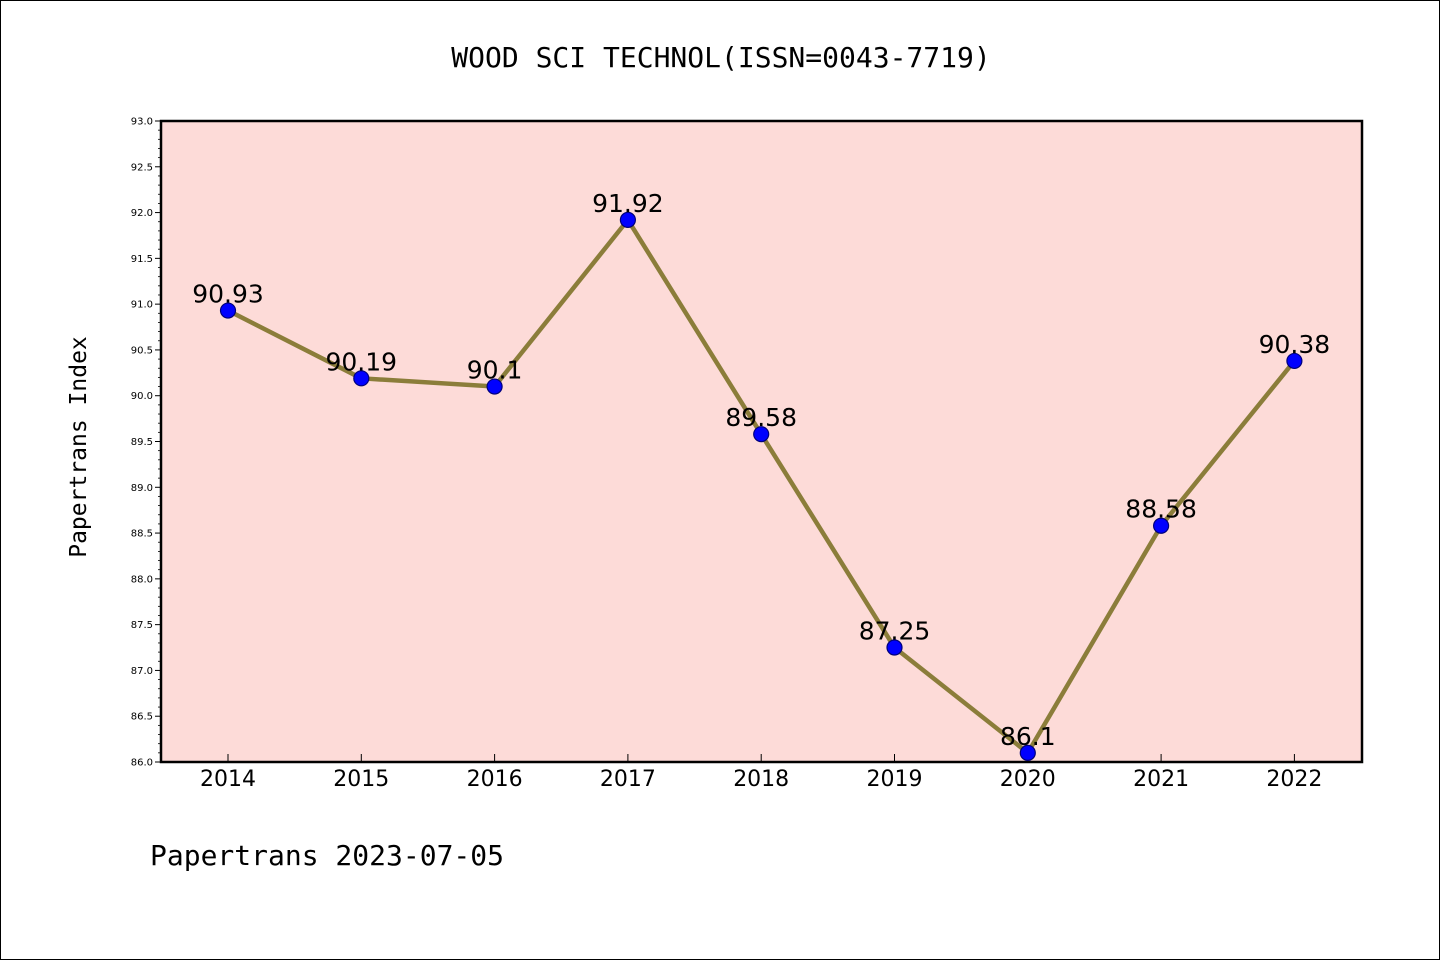 The height and width of the screenshot is (961, 1440). I want to click on x-tick-label: 2019, so click(895, 779).